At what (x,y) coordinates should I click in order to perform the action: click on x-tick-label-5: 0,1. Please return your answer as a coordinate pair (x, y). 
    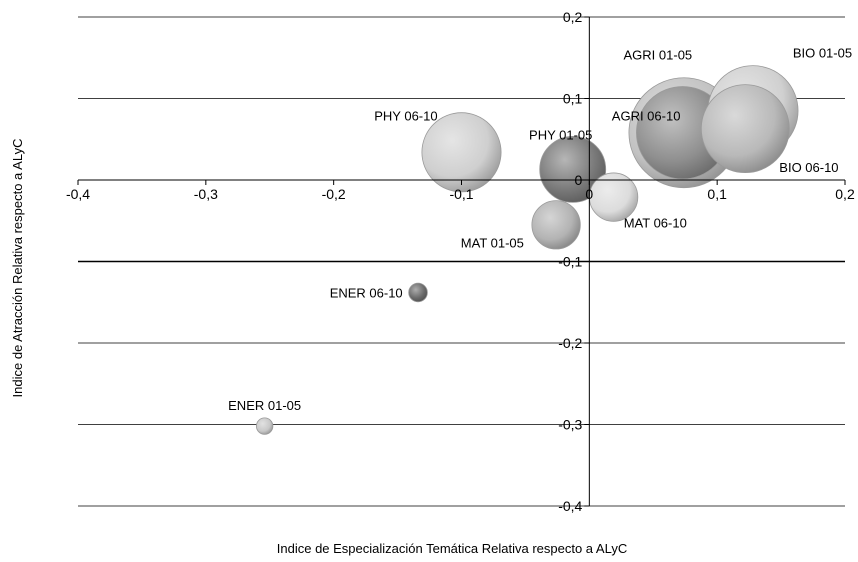
    Looking at the image, I should click on (717, 194).